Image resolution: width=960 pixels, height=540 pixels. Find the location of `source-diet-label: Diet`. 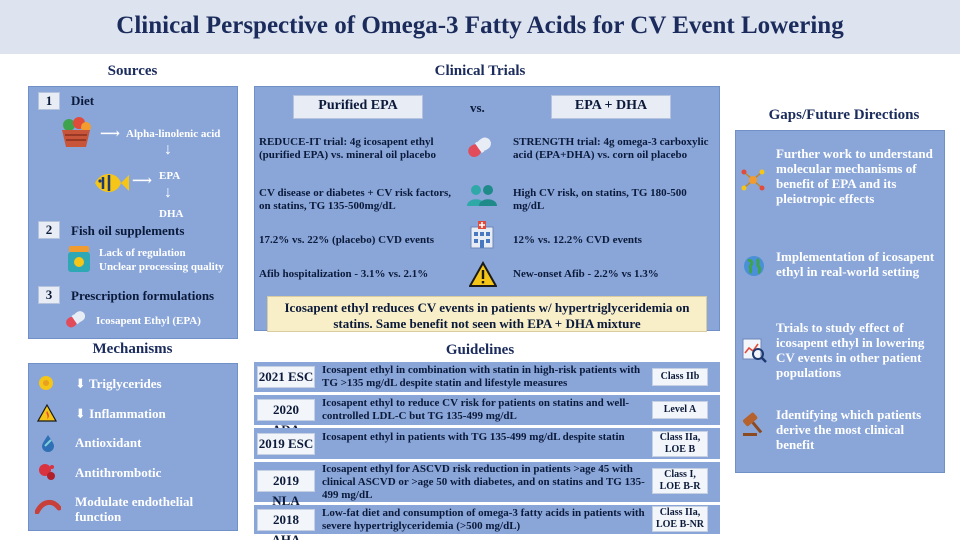

source-diet-label: Diet is located at coordinates (83, 100).